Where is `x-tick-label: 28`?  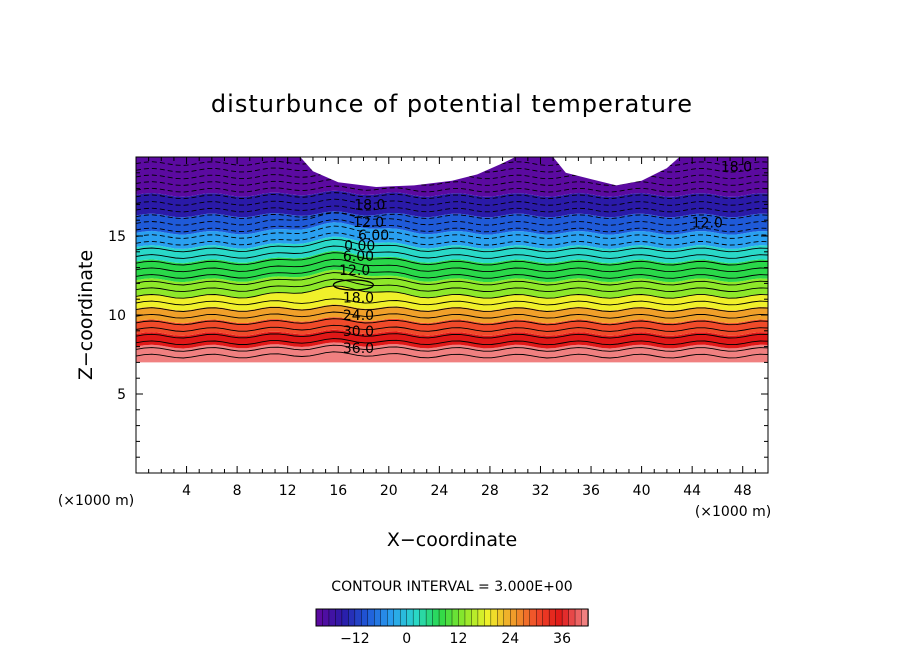 x-tick-label: 28 is located at coordinates (490, 491).